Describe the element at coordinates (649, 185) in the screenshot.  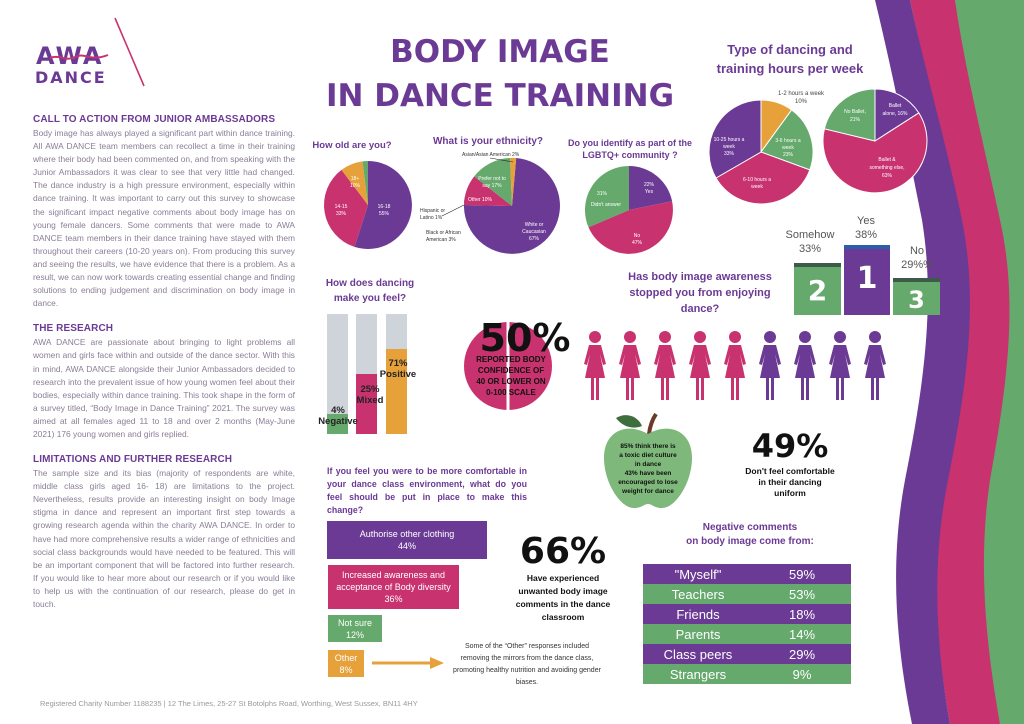
I see `svg-text: 22%` at that location.